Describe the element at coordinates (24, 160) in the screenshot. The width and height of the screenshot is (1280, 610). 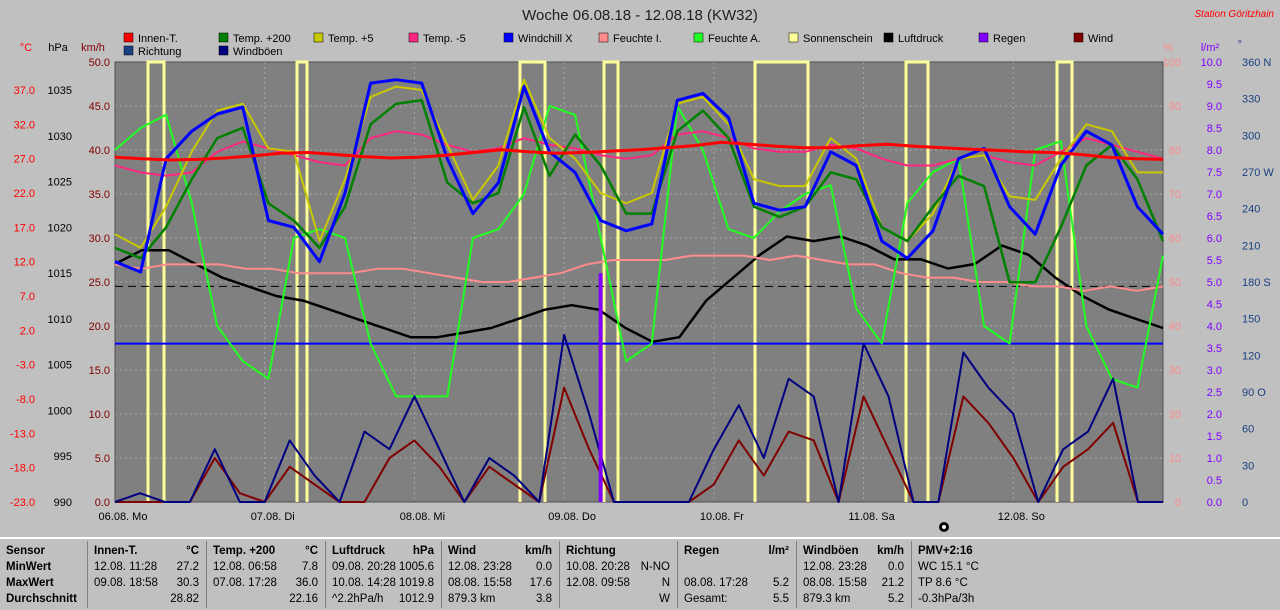
I see `temp-axis-tick: 27.0` at that location.